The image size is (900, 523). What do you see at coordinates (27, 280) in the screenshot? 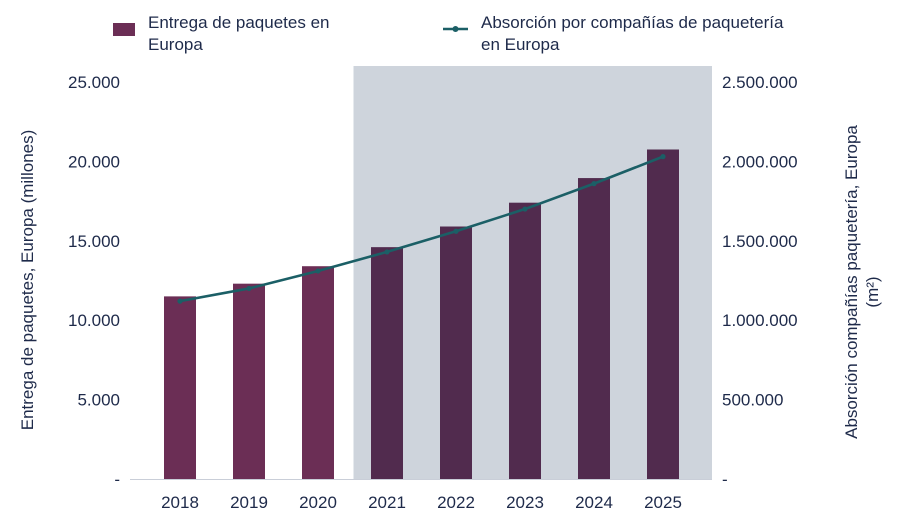
I see `left-axis-title: Entrega de paquetes, Europa (millones)` at bounding box center [27, 280].